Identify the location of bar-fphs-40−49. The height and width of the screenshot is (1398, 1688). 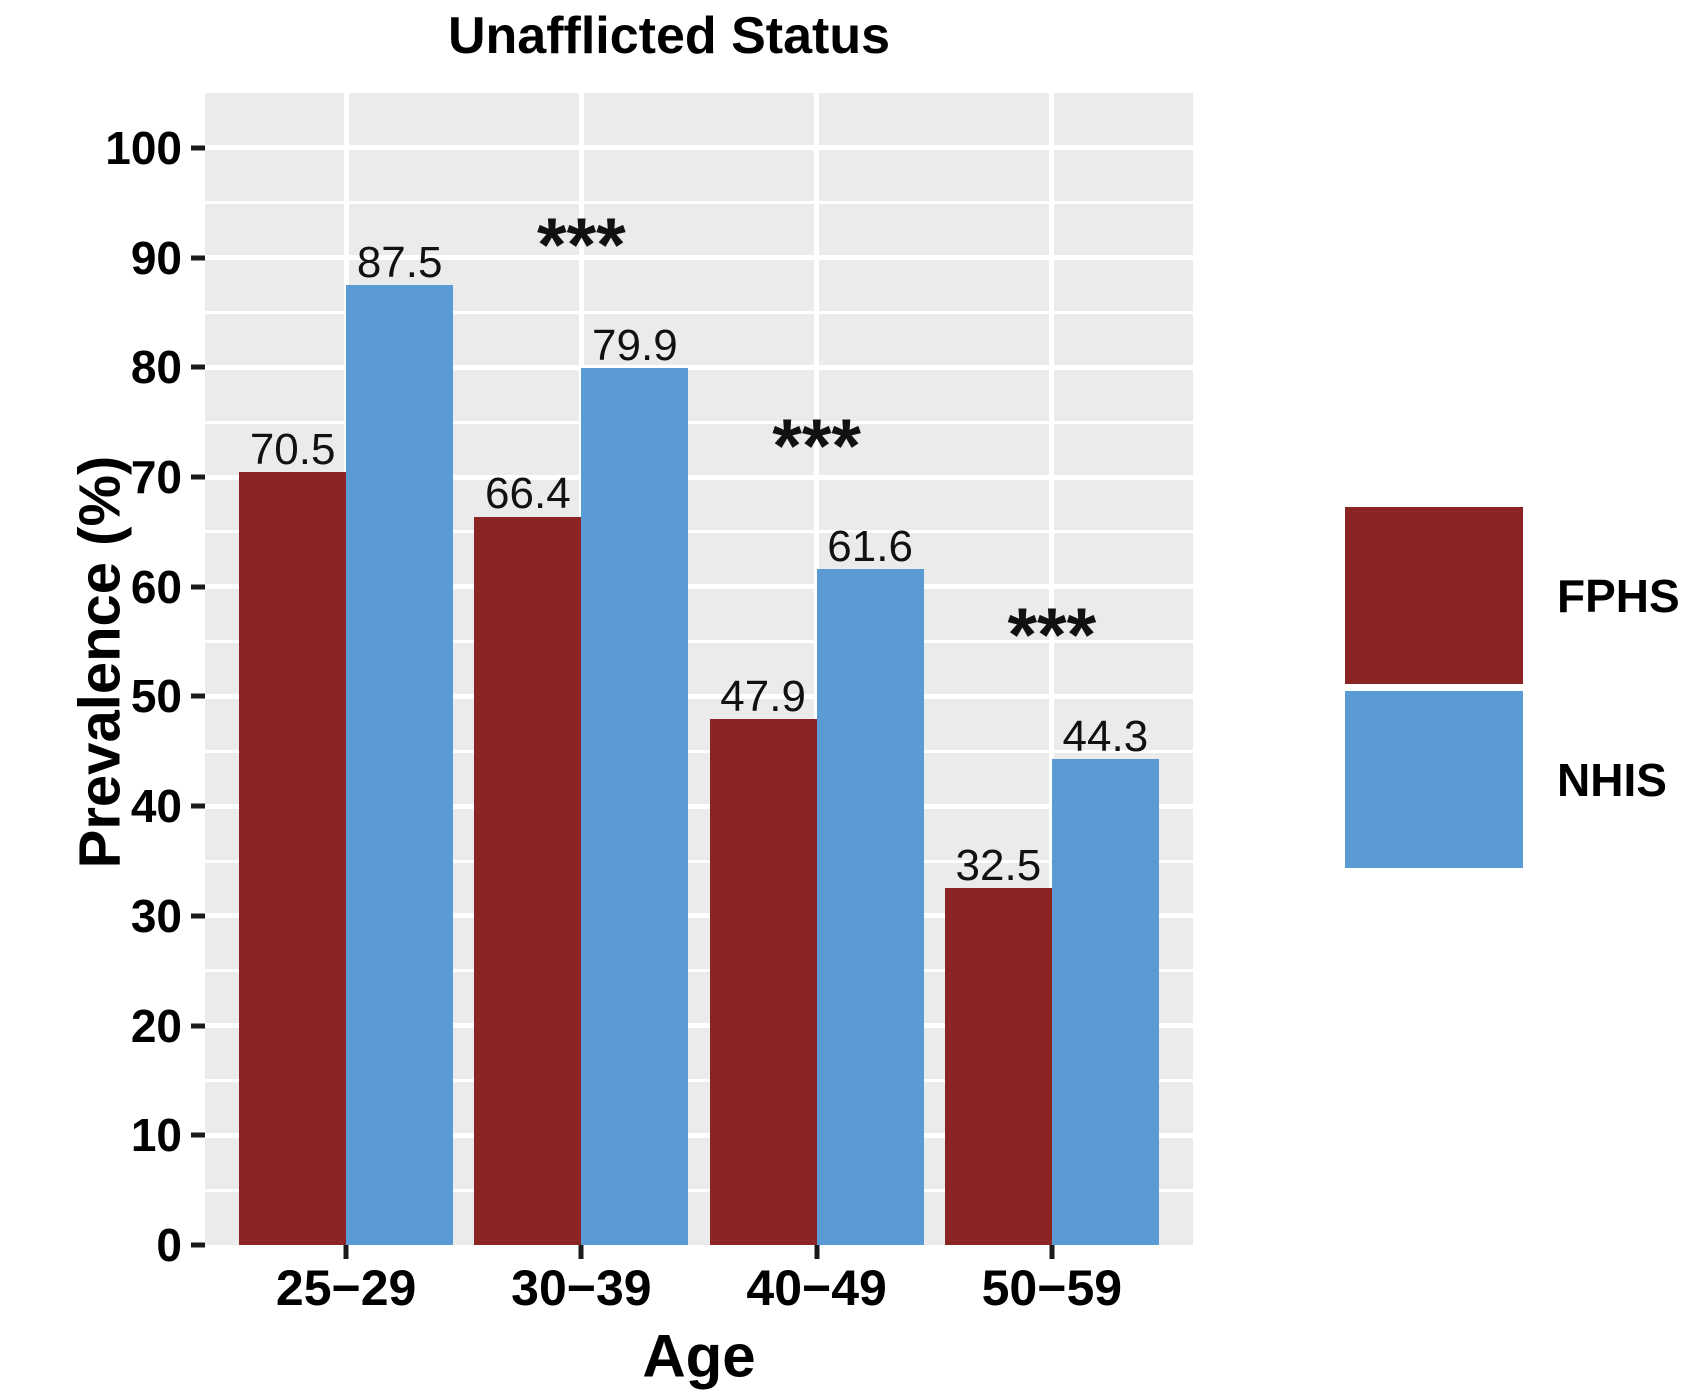
(763, 982).